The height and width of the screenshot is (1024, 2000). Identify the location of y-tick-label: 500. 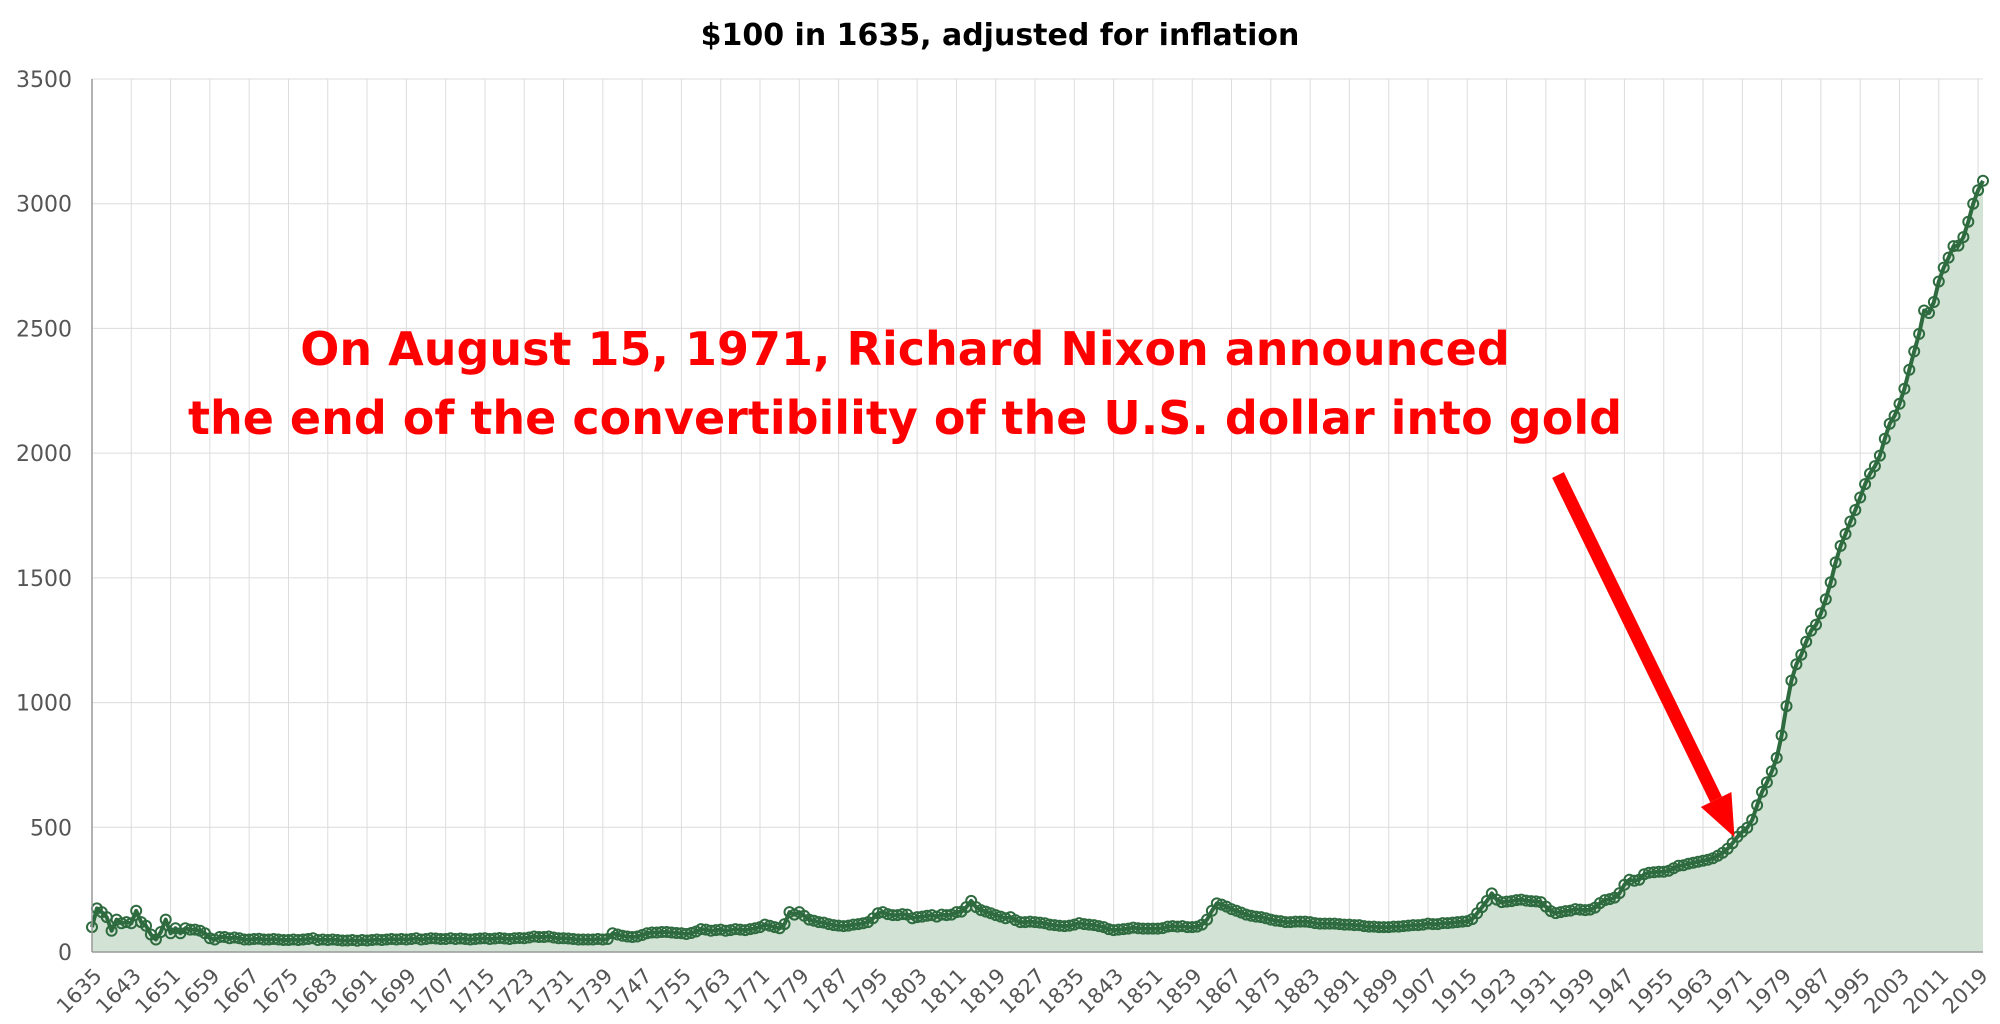
(51, 828).